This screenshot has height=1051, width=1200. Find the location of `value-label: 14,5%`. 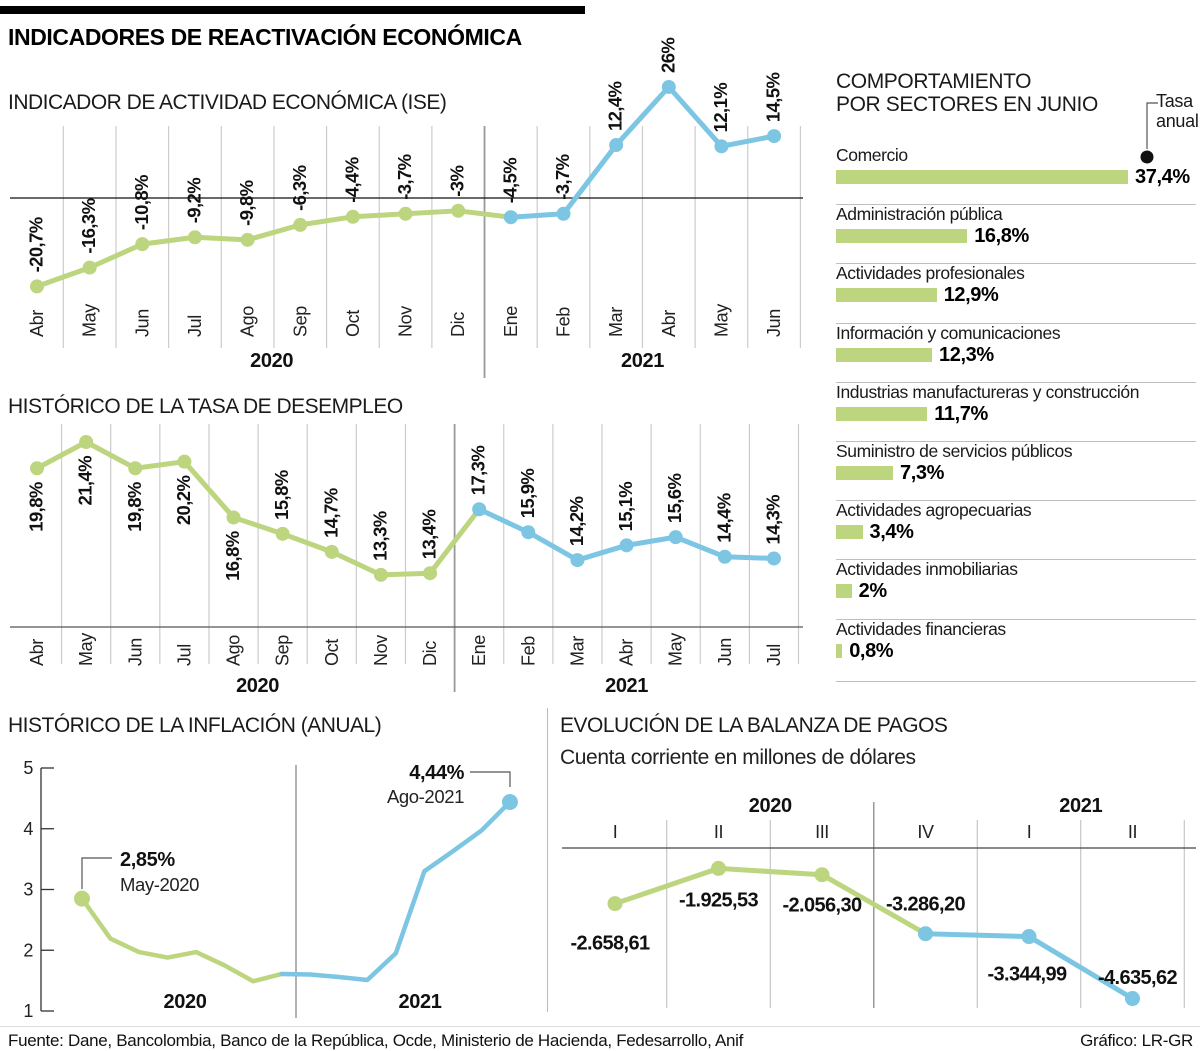

value-label: 14,5% is located at coordinates (773, 97).